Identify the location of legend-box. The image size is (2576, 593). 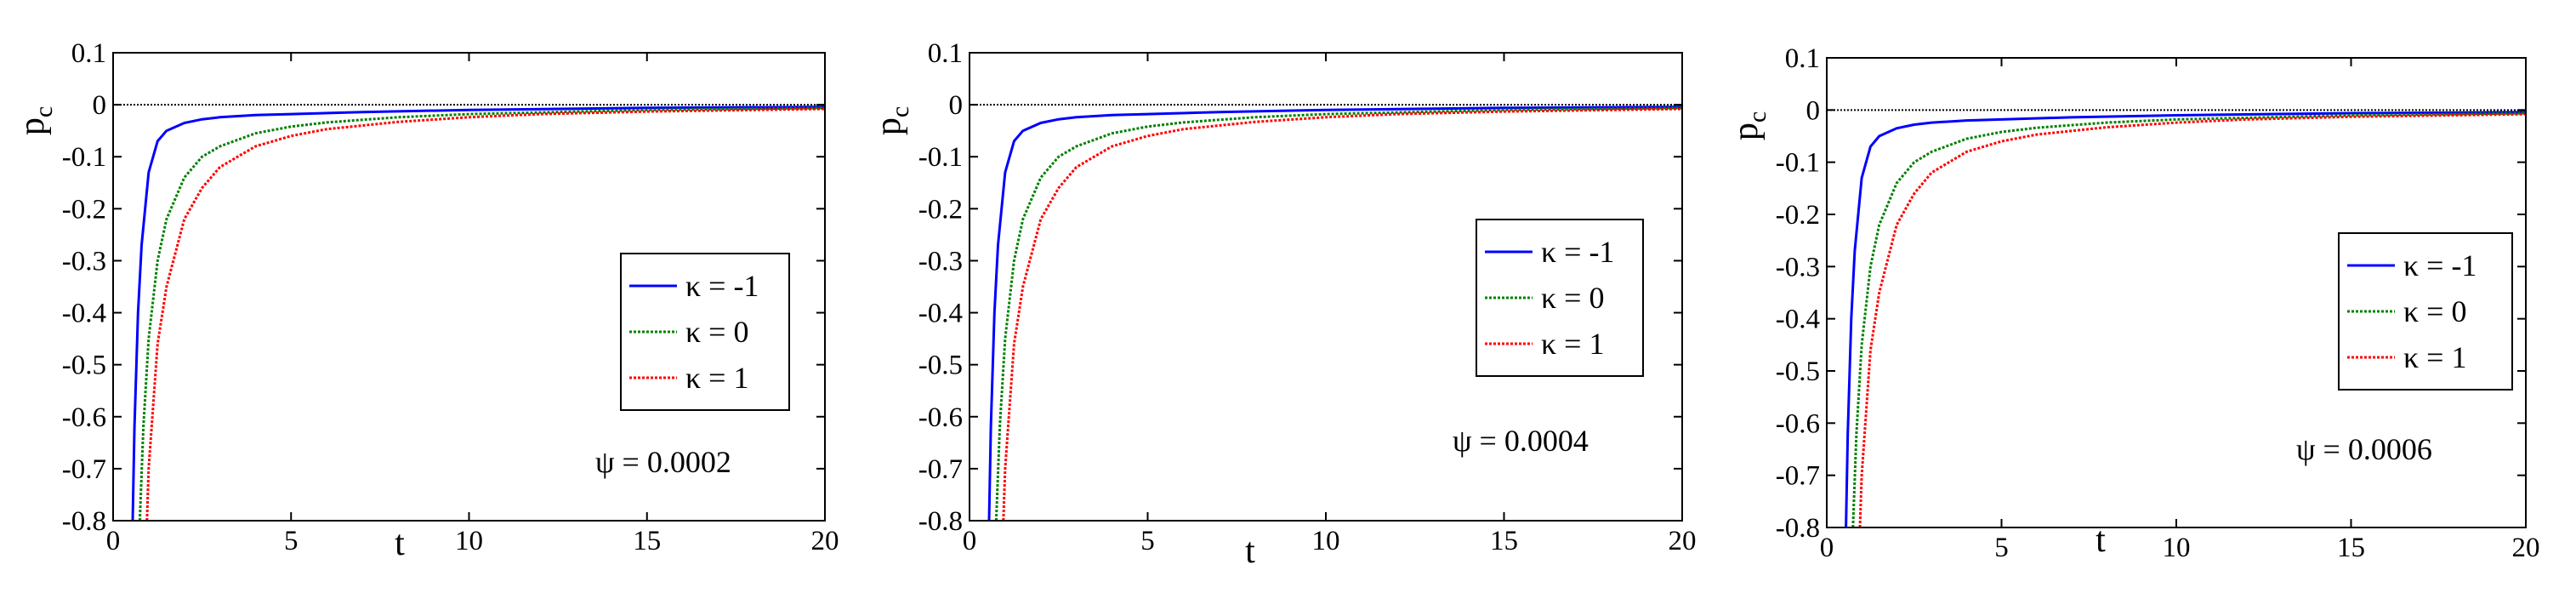
(2425, 311).